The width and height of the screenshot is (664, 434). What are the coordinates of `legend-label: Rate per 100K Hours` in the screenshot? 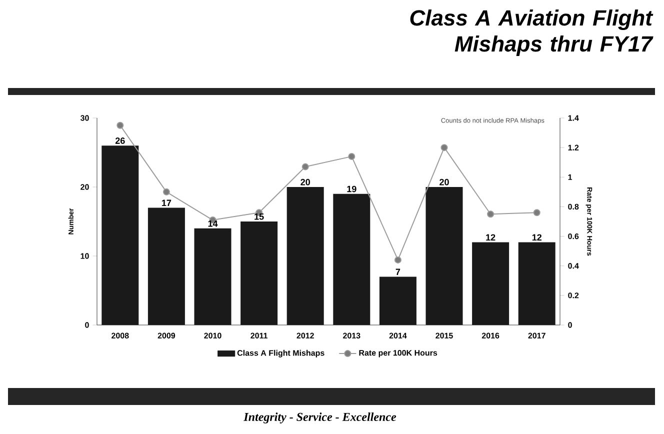 It's located at (398, 354).